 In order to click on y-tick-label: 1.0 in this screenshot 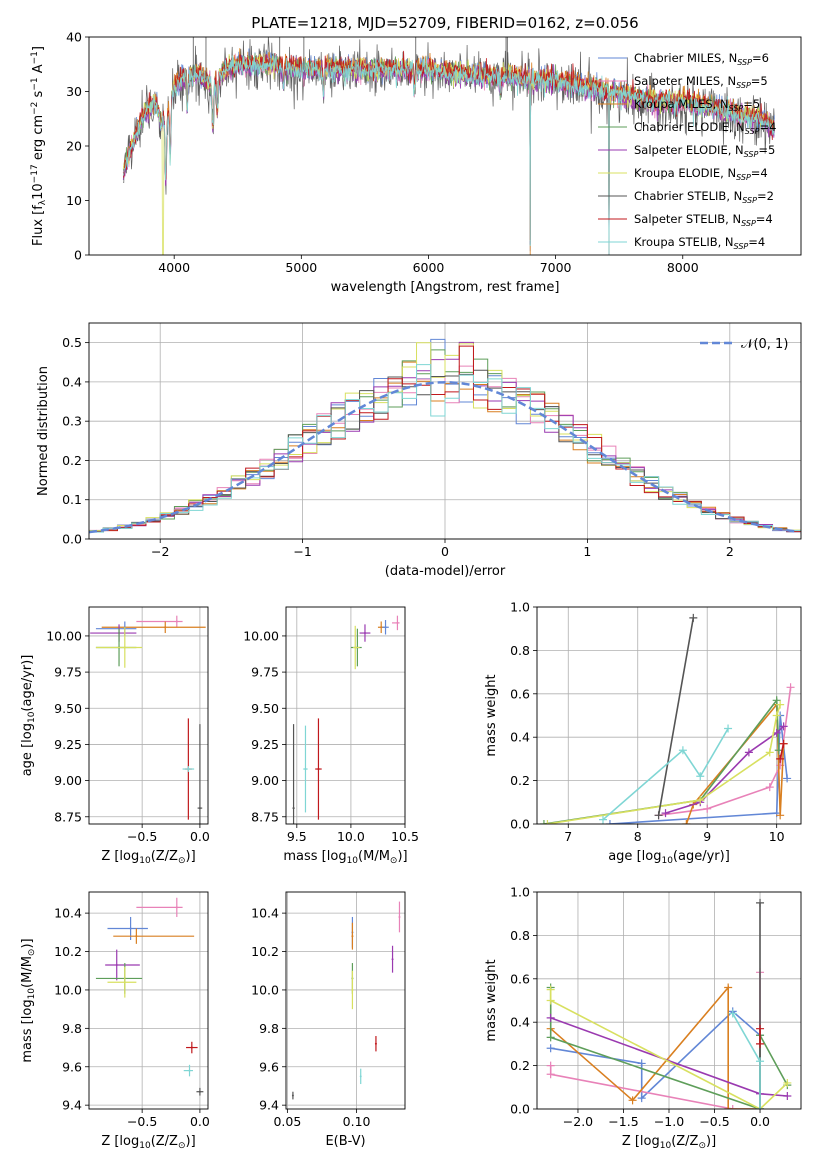, I will do `click(520, 607)`.